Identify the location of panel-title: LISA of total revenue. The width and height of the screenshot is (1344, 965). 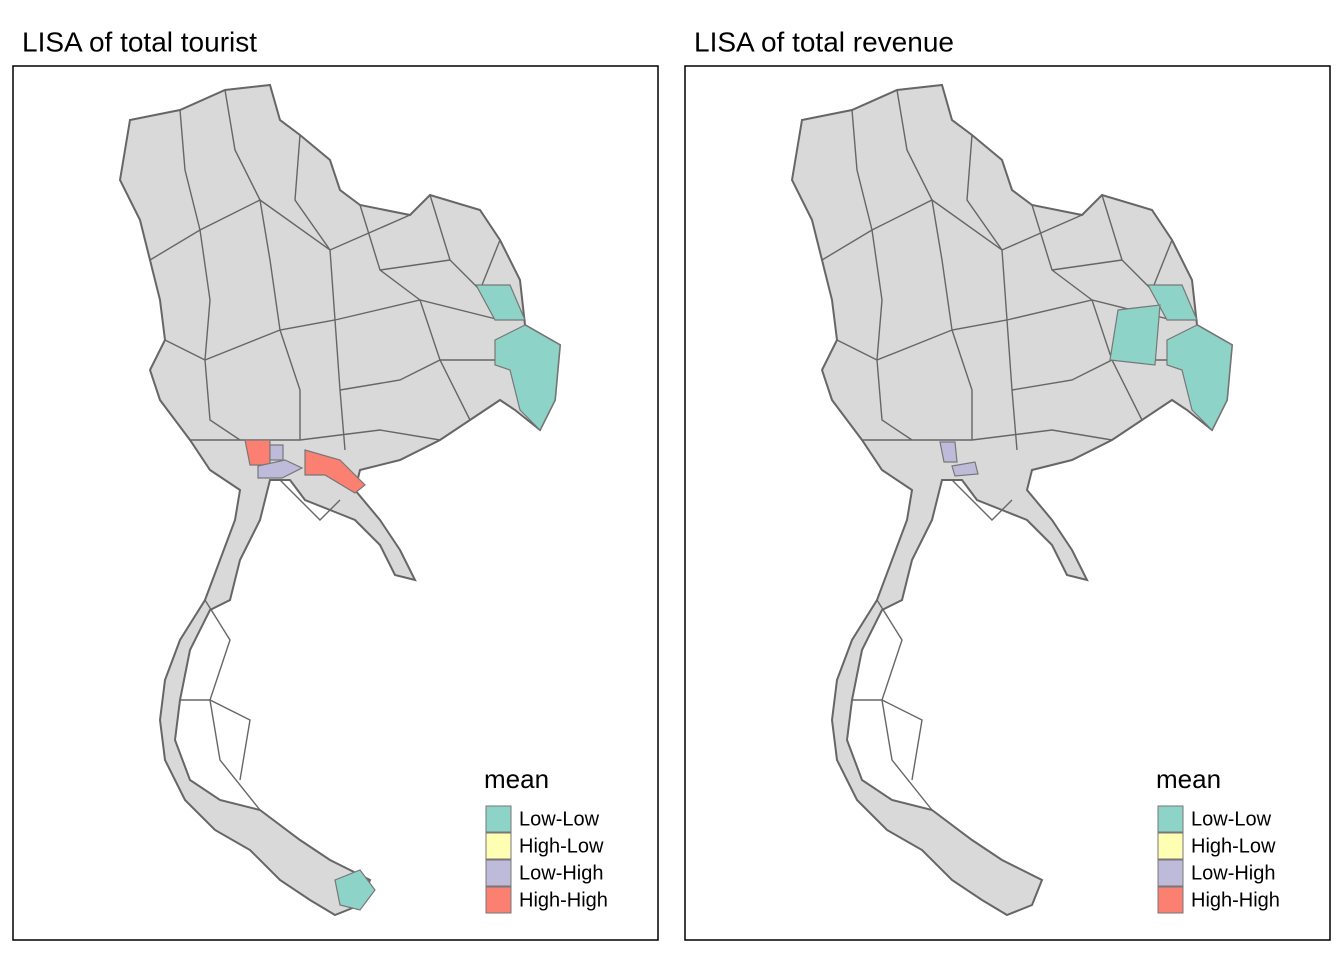
(824, 41).